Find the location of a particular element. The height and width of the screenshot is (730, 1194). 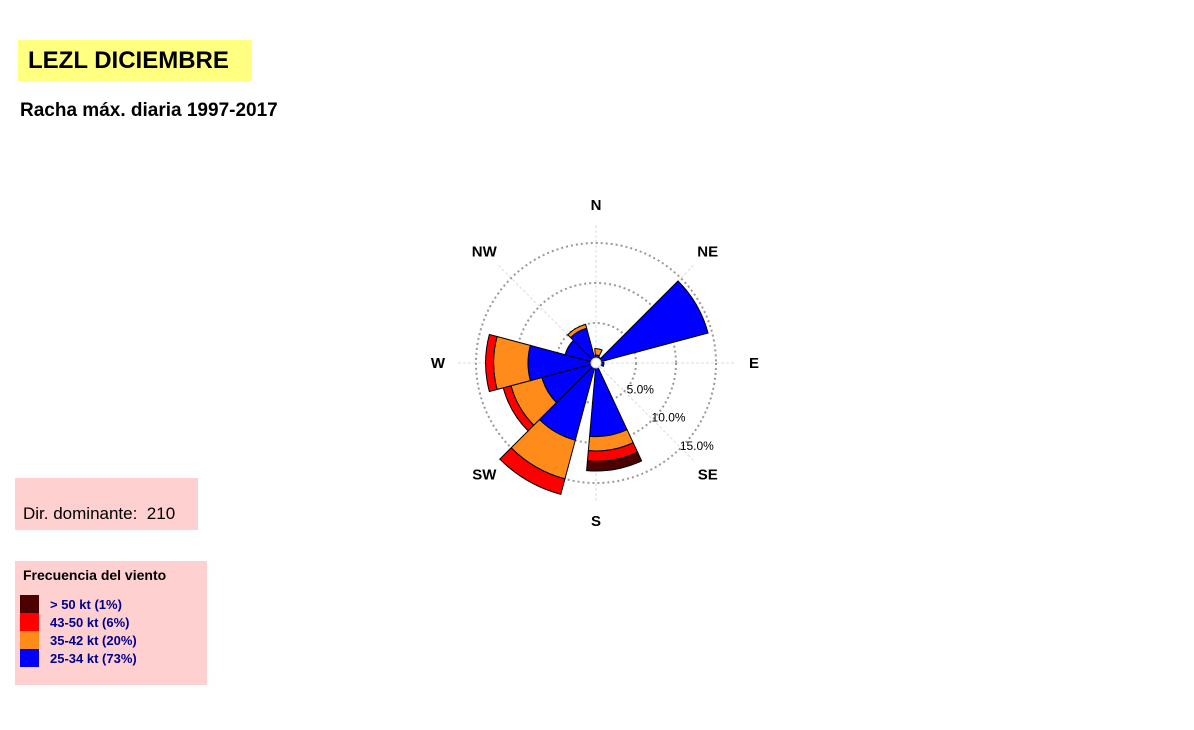

compass-label: NE is located at coordinates (707, 251).